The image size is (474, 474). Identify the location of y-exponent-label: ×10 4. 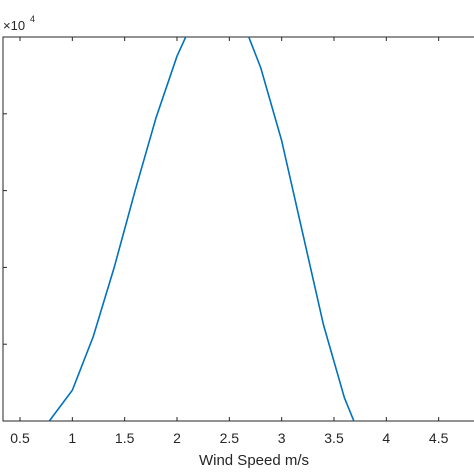
(19, 23).